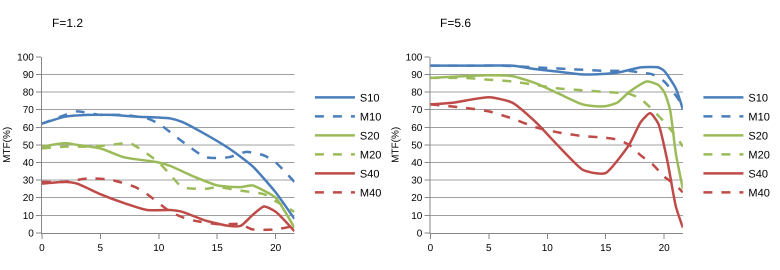 This screenshot has height=270, width=780. I want to click on chart-title: F=5.6, so click(456, 23).